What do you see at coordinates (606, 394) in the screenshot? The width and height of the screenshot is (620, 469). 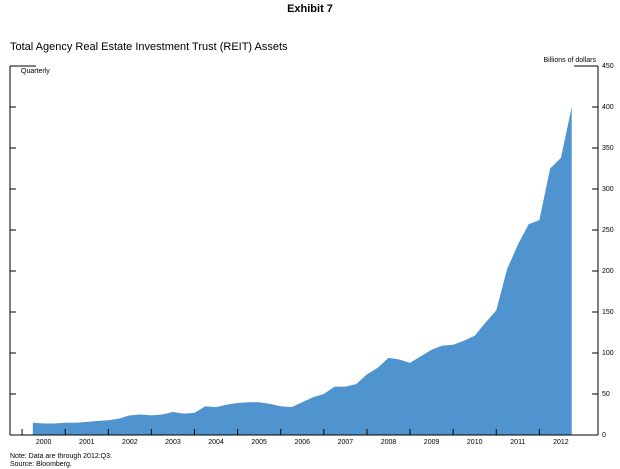 I see `y-tick-label: 50` at bounding box center [606, 394].